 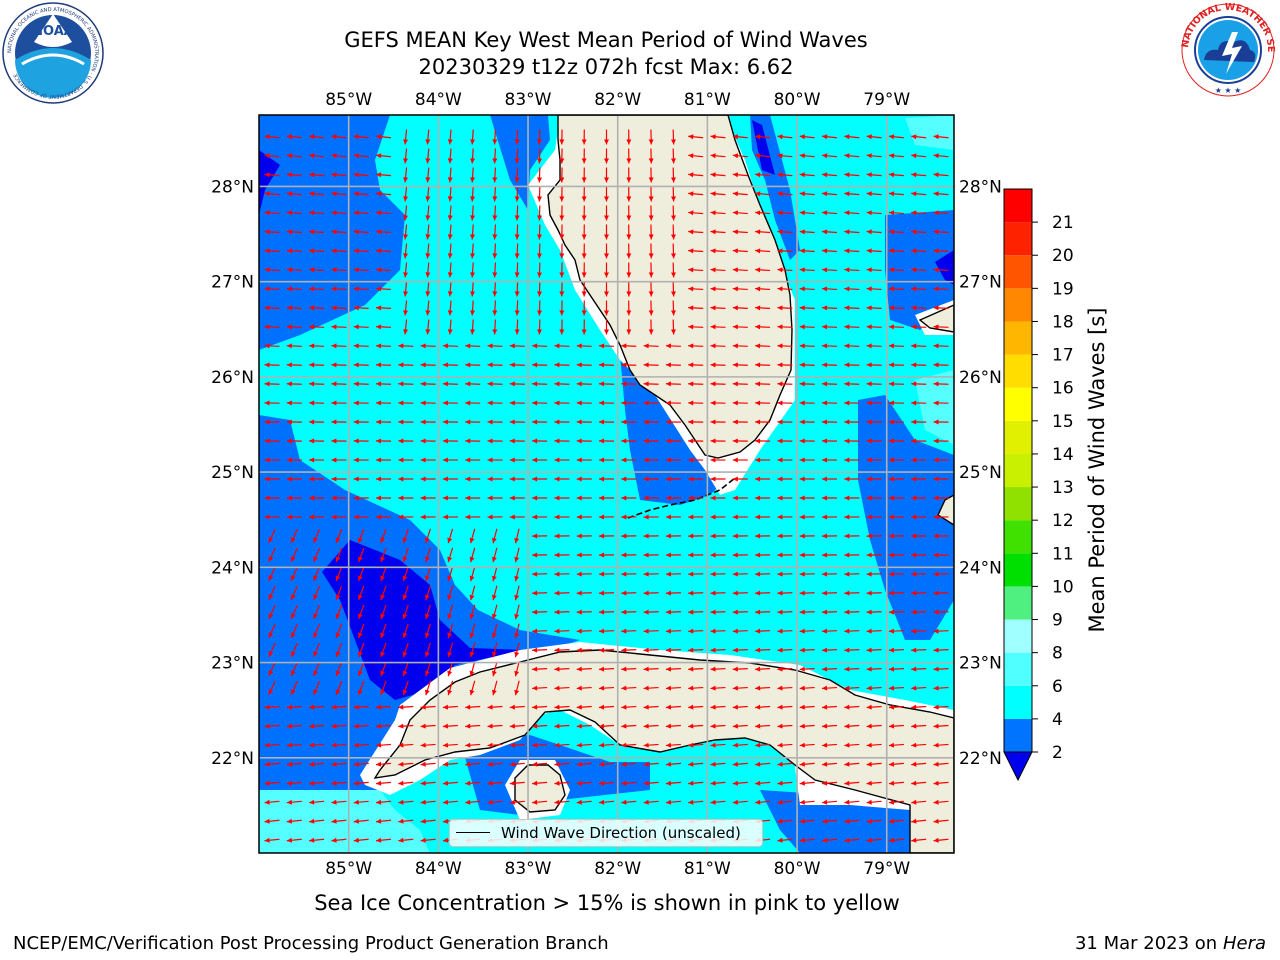 What do you see at coordinates (1063, 554) in the screenshot?
I see `colorbar-tick-label: 11` at bounding box center [1063, 554].